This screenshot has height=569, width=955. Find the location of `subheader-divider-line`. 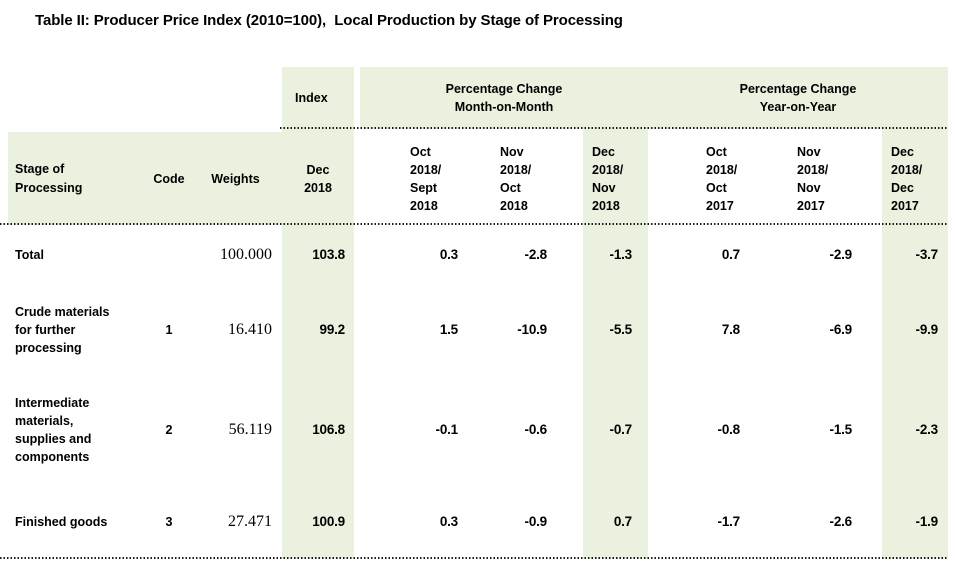

subheader-divider-line is located at coordinates (474, 224).